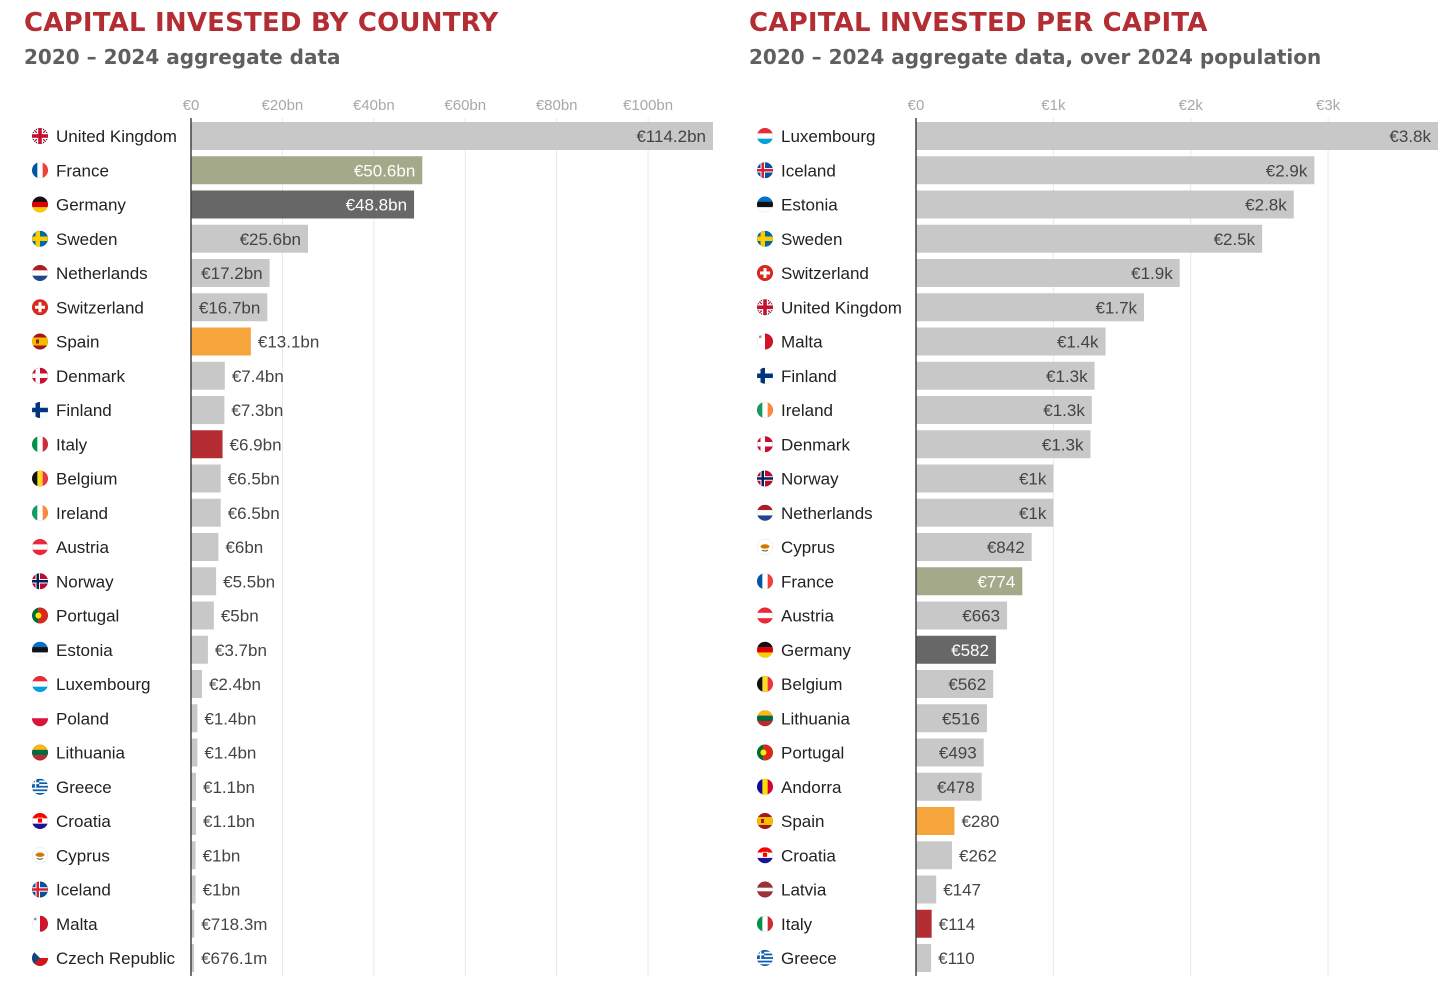 This screenshot has width=1456, height=983. What do you see at coordinates (86, 479) in the screenshot?
I see `country-label: Belgium` at bounding box center [86, 479].